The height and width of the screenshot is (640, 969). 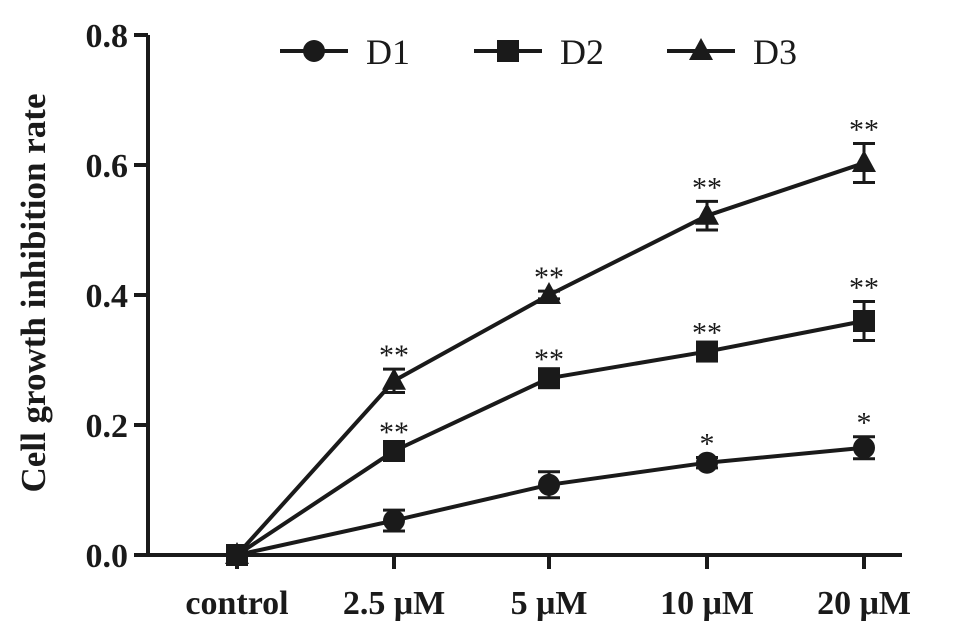 I want to click on x-tick-label: 2.5 μM, so click(x=394, y=603).